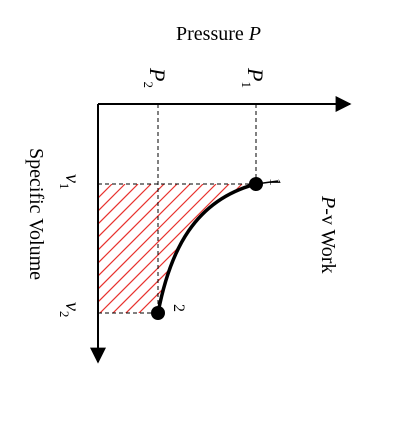 The width and height of the screenshot is (413, 428). Describe the element at coordinates (253, 77) in the screenshot. I see `p1-label: P1` at that location.